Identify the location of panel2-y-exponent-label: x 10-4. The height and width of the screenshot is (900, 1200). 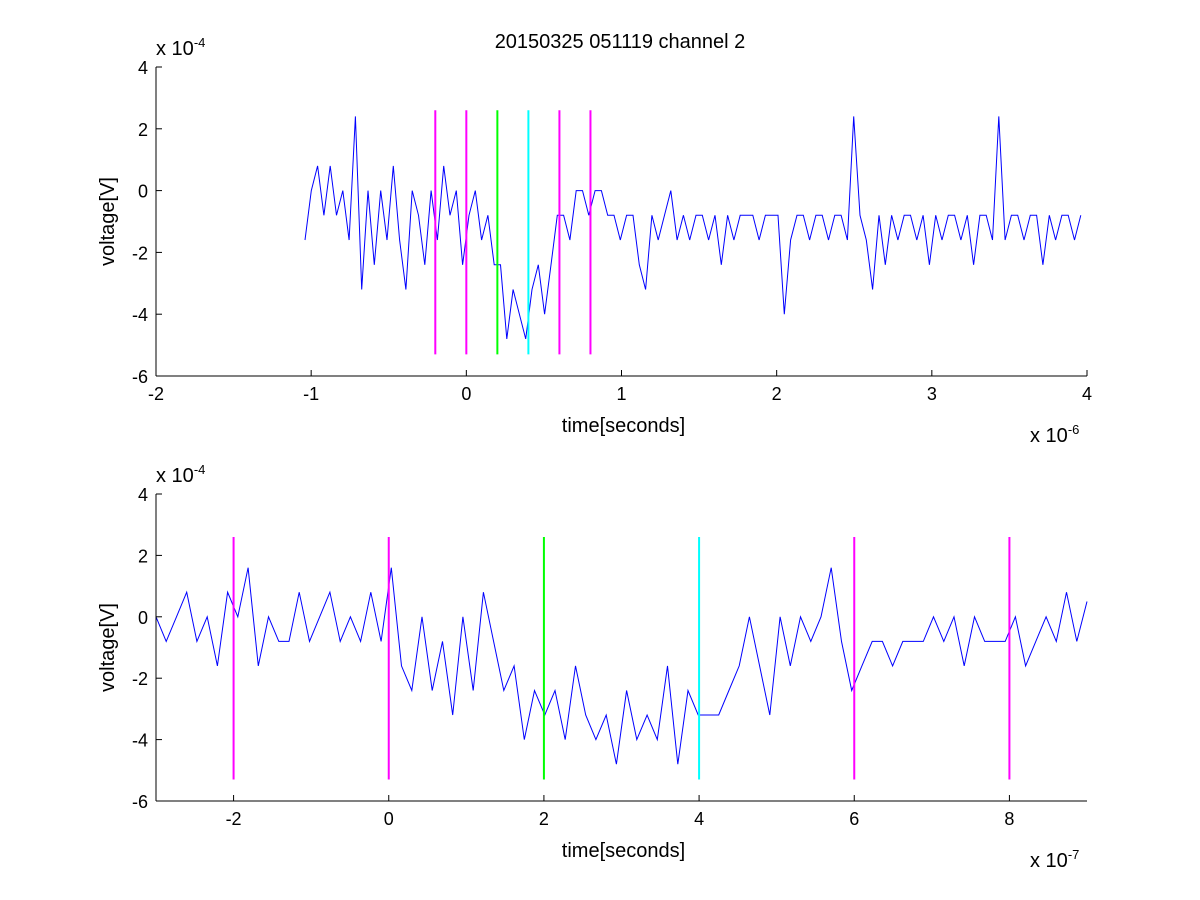
(180, 474).